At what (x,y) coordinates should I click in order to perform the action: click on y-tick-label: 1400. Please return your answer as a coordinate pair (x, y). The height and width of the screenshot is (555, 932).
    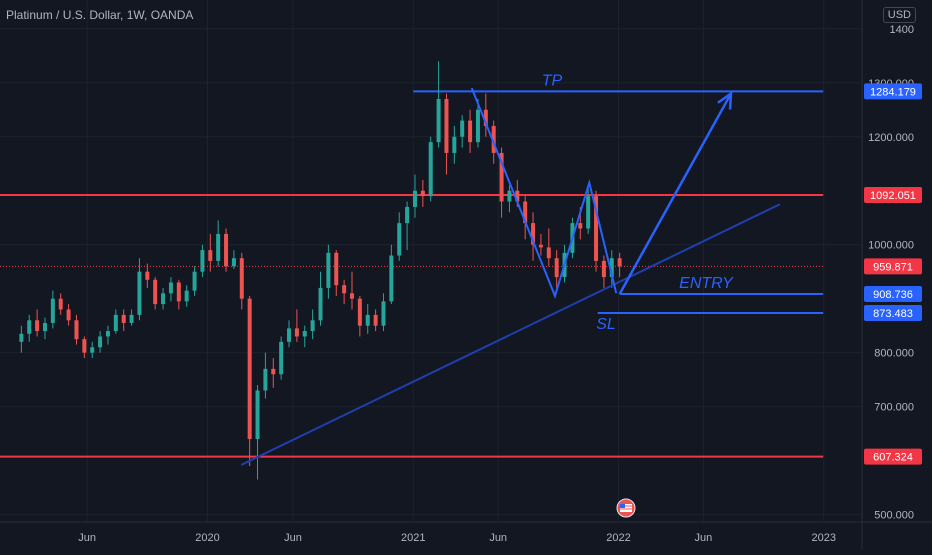
    Looking at the image, I should click on (902, 30).